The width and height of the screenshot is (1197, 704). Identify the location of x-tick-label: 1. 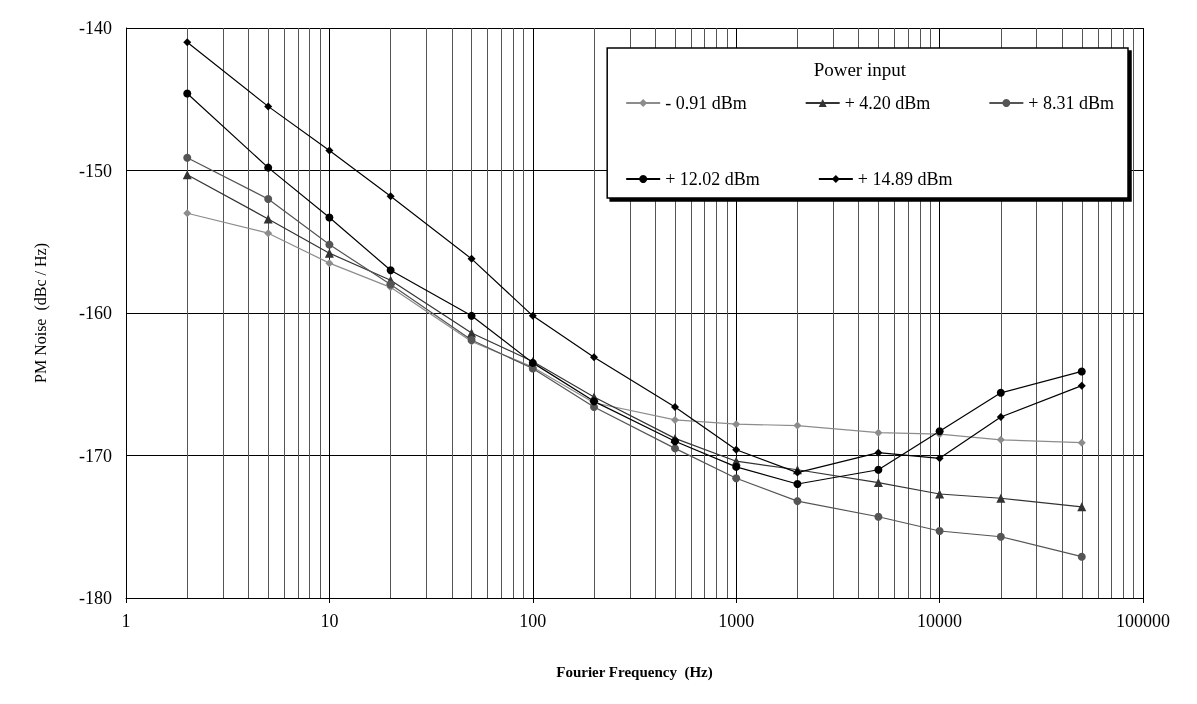
(126, 621).